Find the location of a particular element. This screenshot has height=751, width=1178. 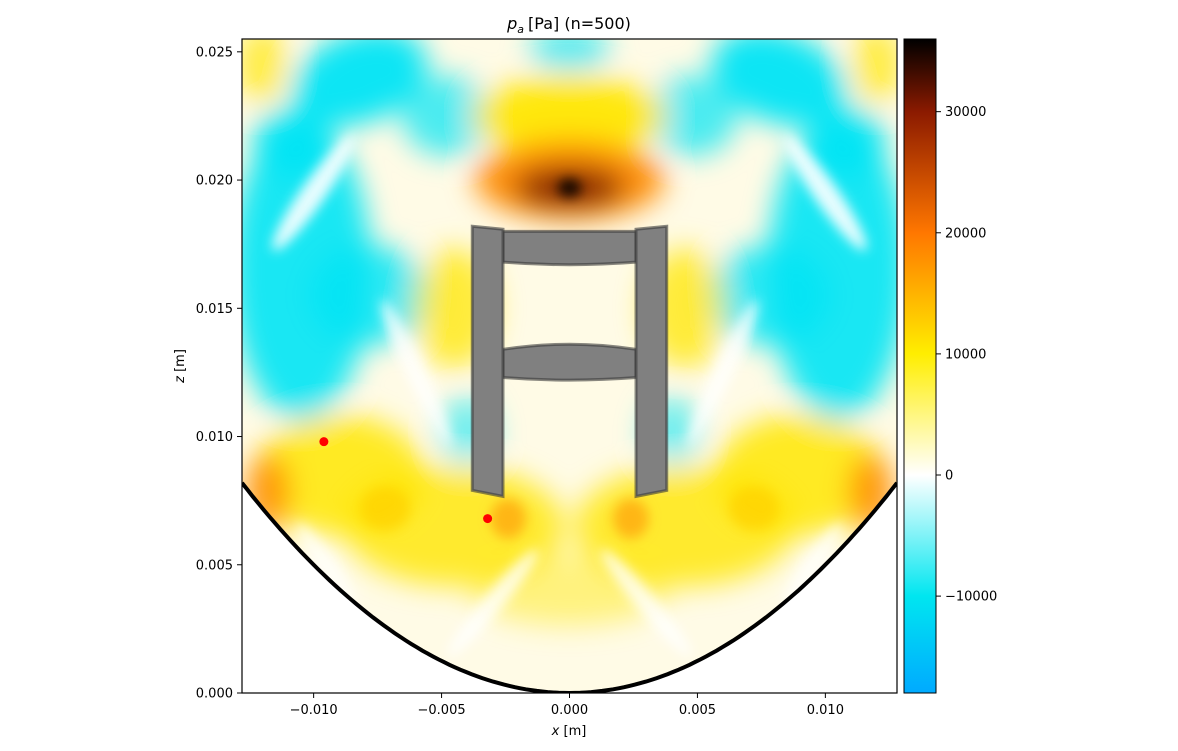

colorbar-tick-label: 0 is located at coordinates (949, 476).